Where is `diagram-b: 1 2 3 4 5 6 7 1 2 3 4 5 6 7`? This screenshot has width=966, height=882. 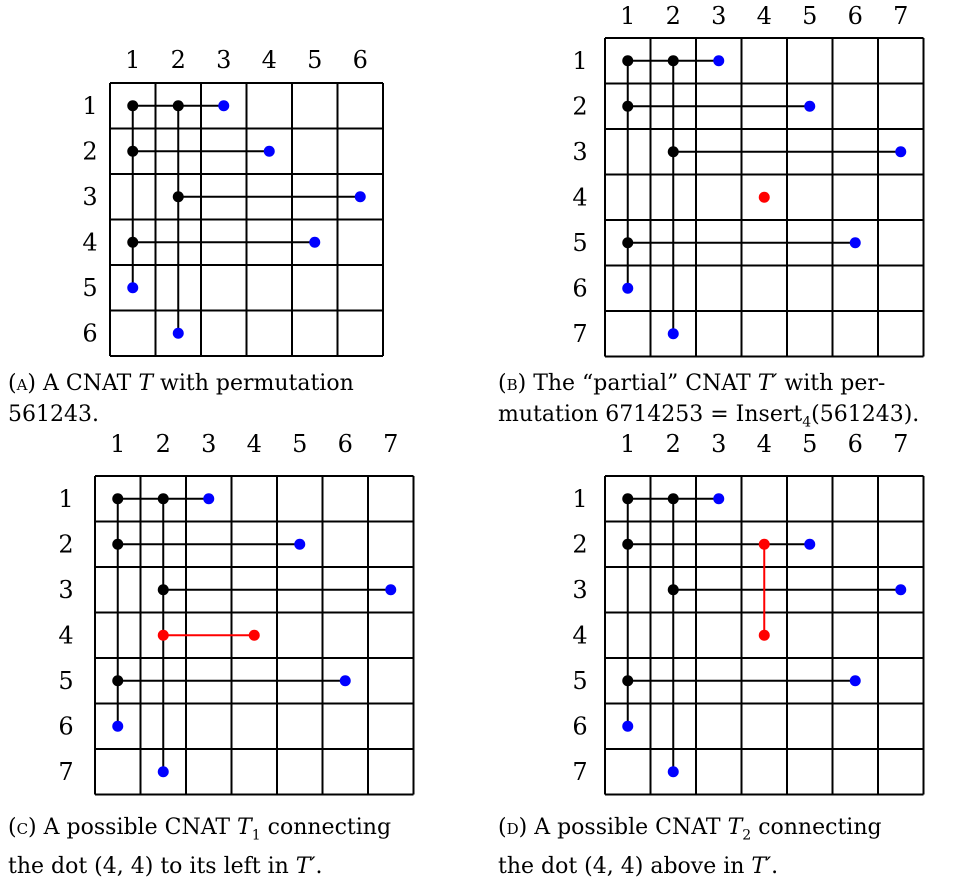 diagram-b: 1 2 3 4 5 6 7 1 2 3 4 5 6 7 is located at coordinates (748, 180).